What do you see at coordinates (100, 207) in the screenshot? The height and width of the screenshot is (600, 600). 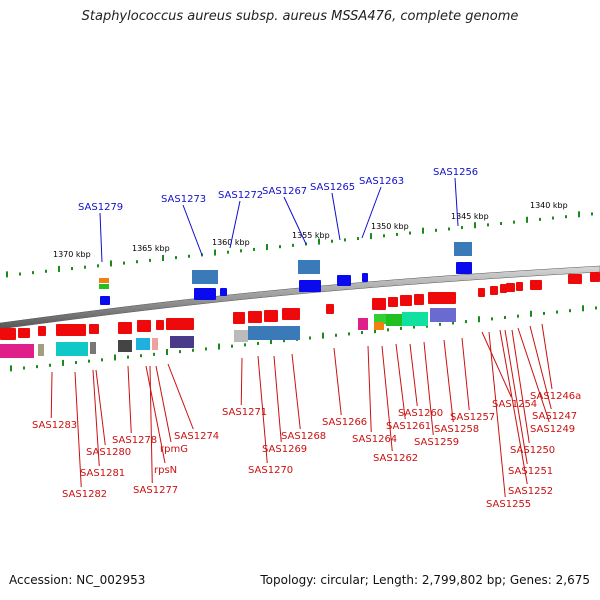 I see `forward-gene-label: SAS1279` at bounding box center [100, 207].